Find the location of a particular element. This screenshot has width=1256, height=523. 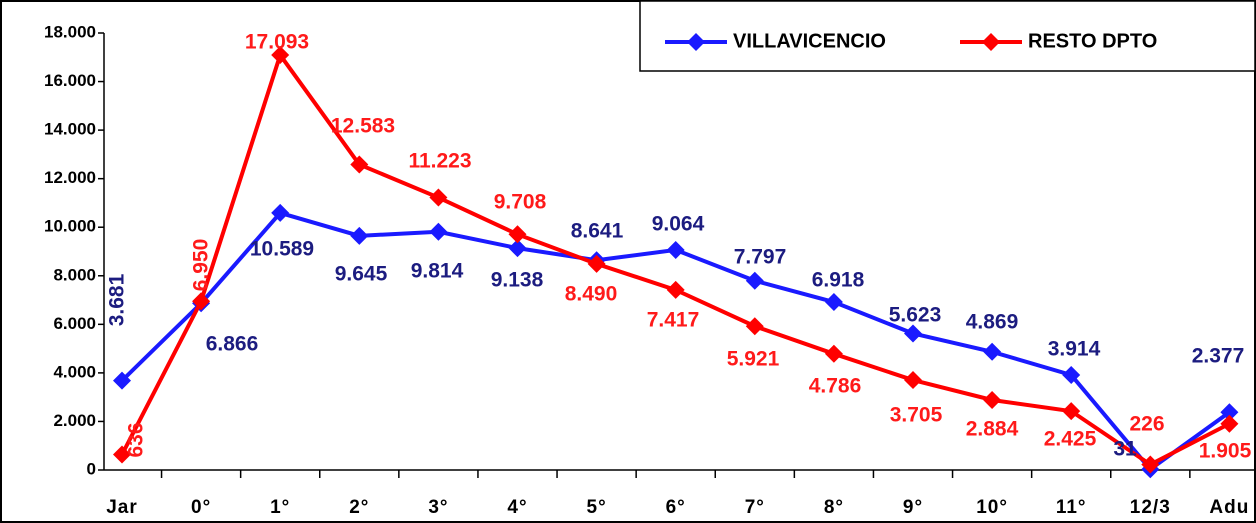

legend-label: VILLAVICENCIO is located at coordinates (809, 41).